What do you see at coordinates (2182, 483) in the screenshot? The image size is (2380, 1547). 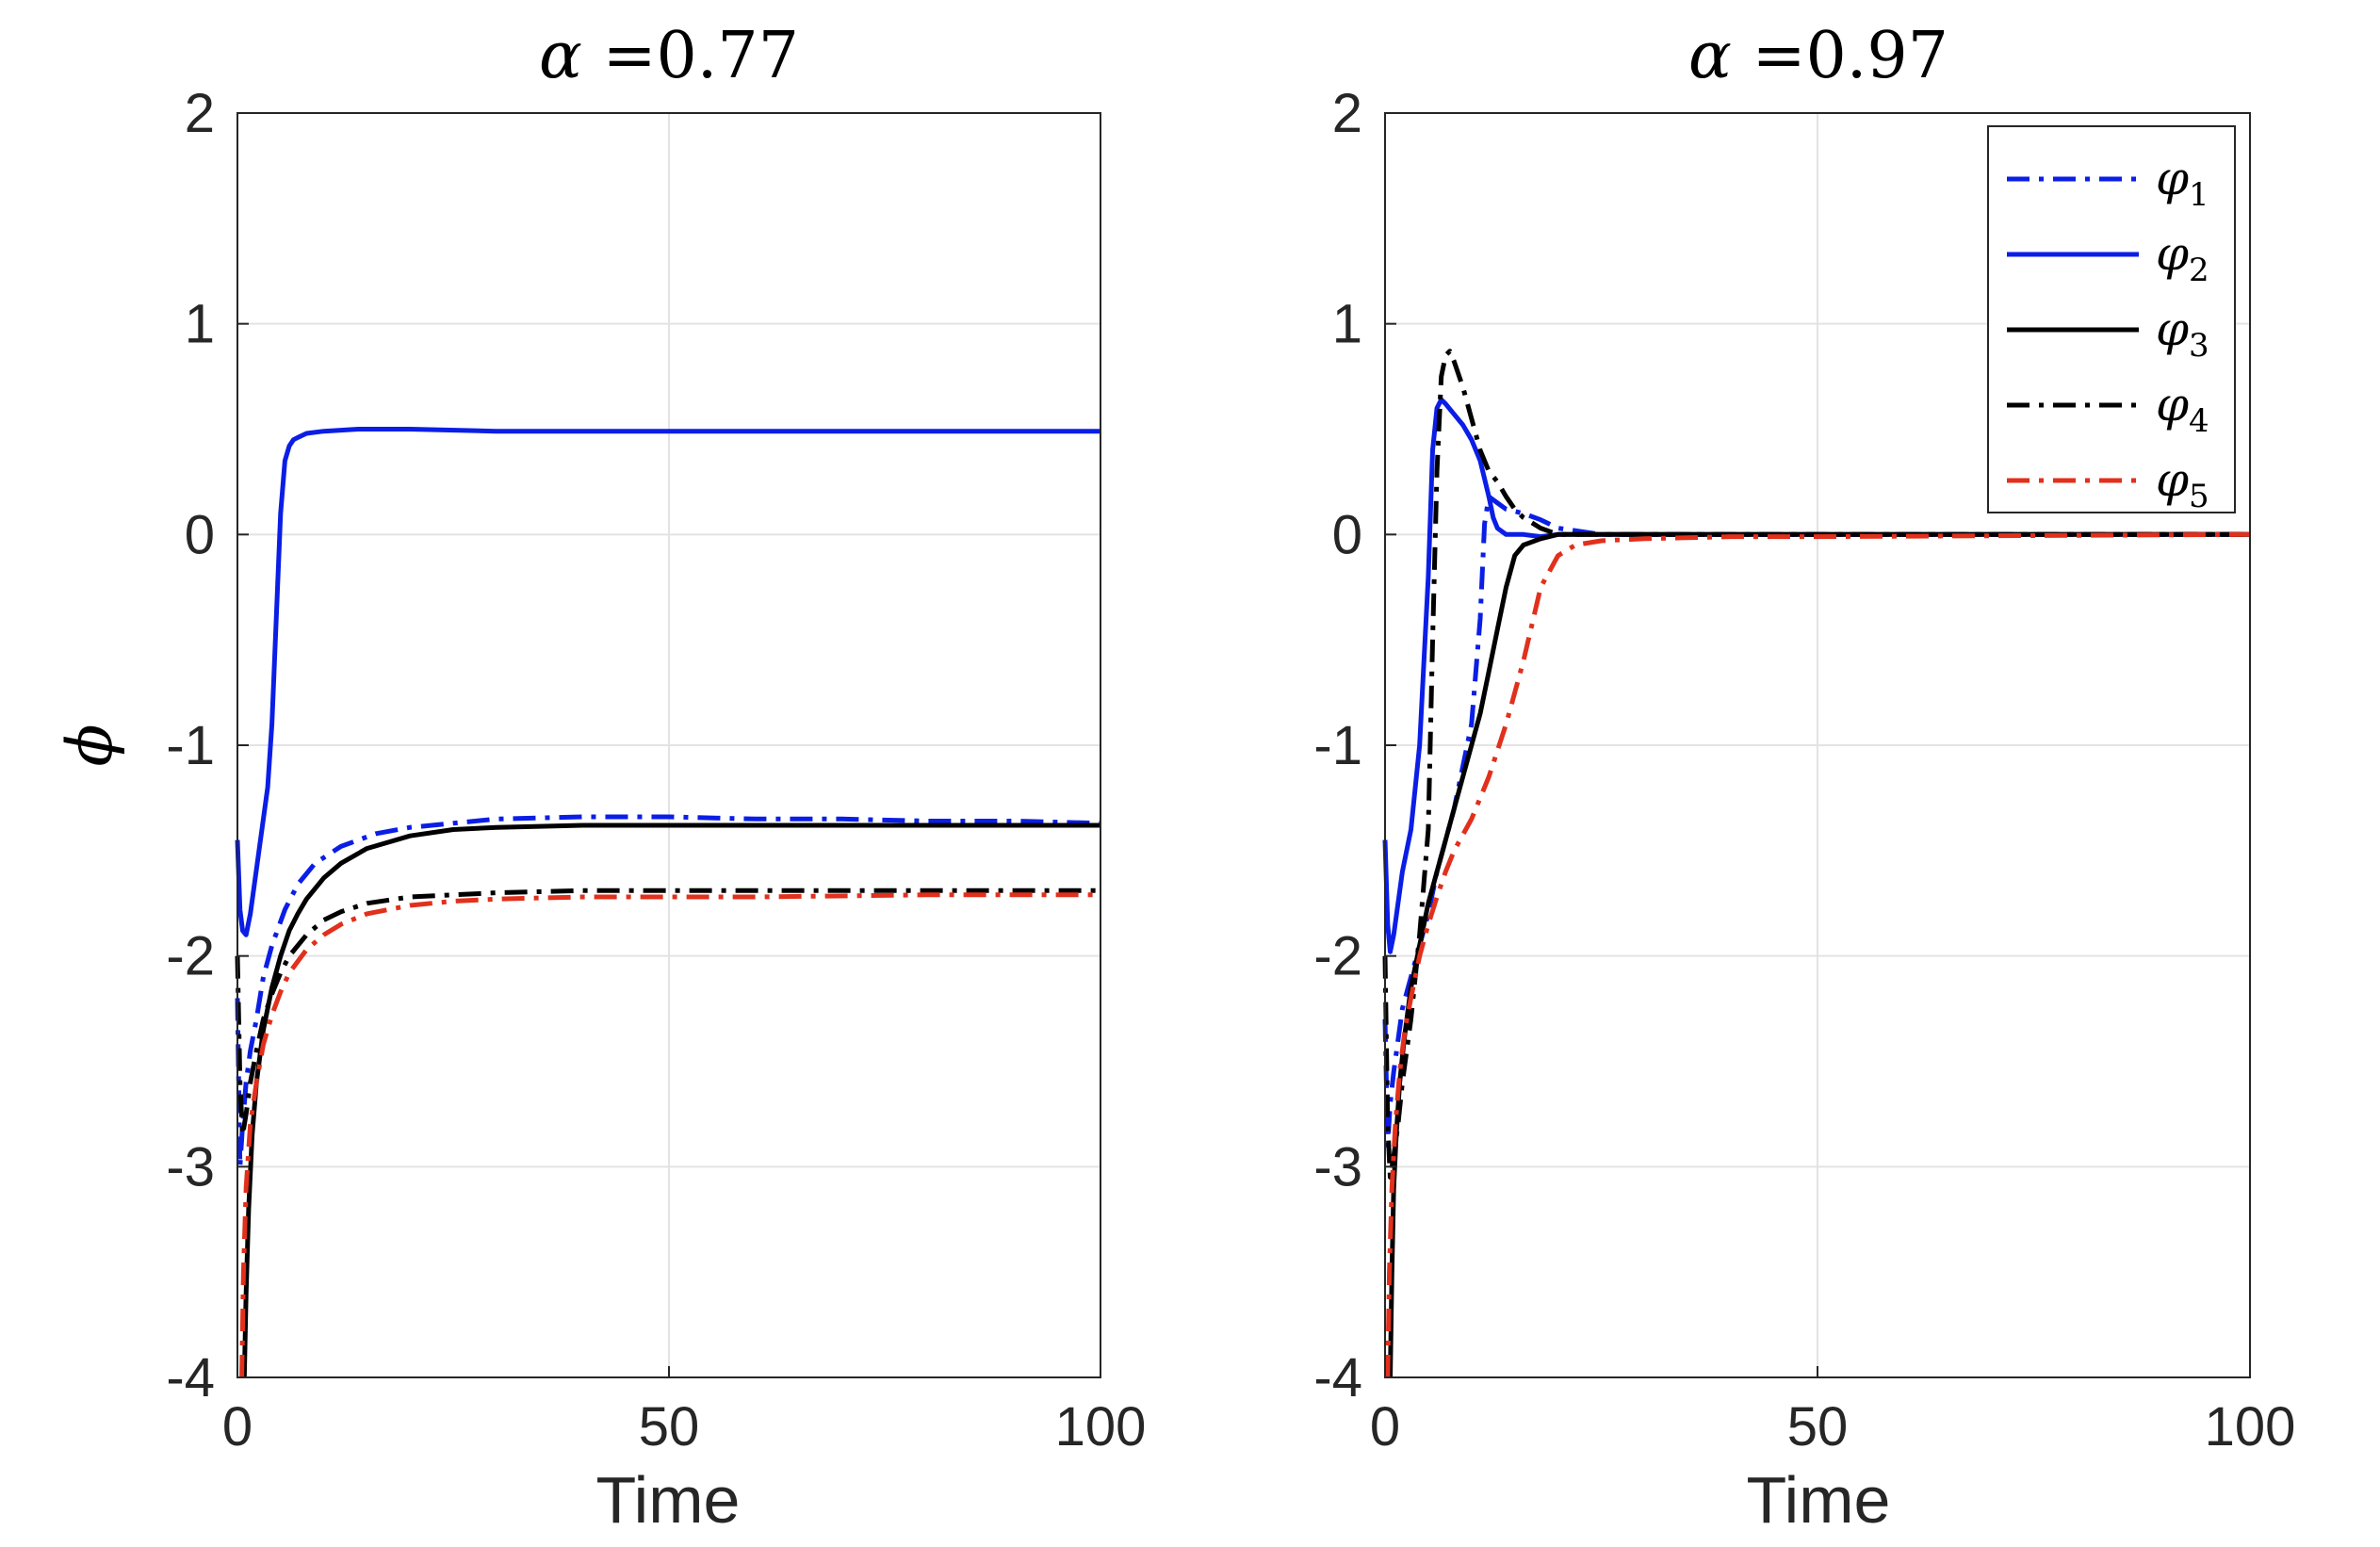 I see `legend-label-phi5: φ5` at bounding box center [2182, 483].